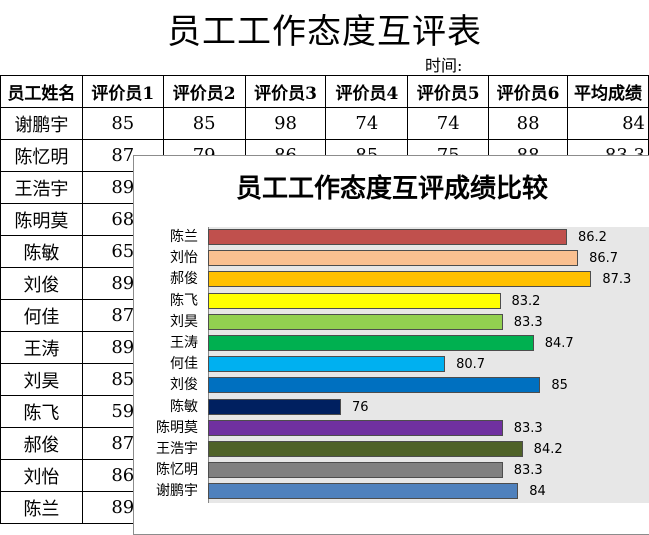  Describe the element at coordinates (559, 343) in the screenshot. I see `data-label: 84.7` at that location.